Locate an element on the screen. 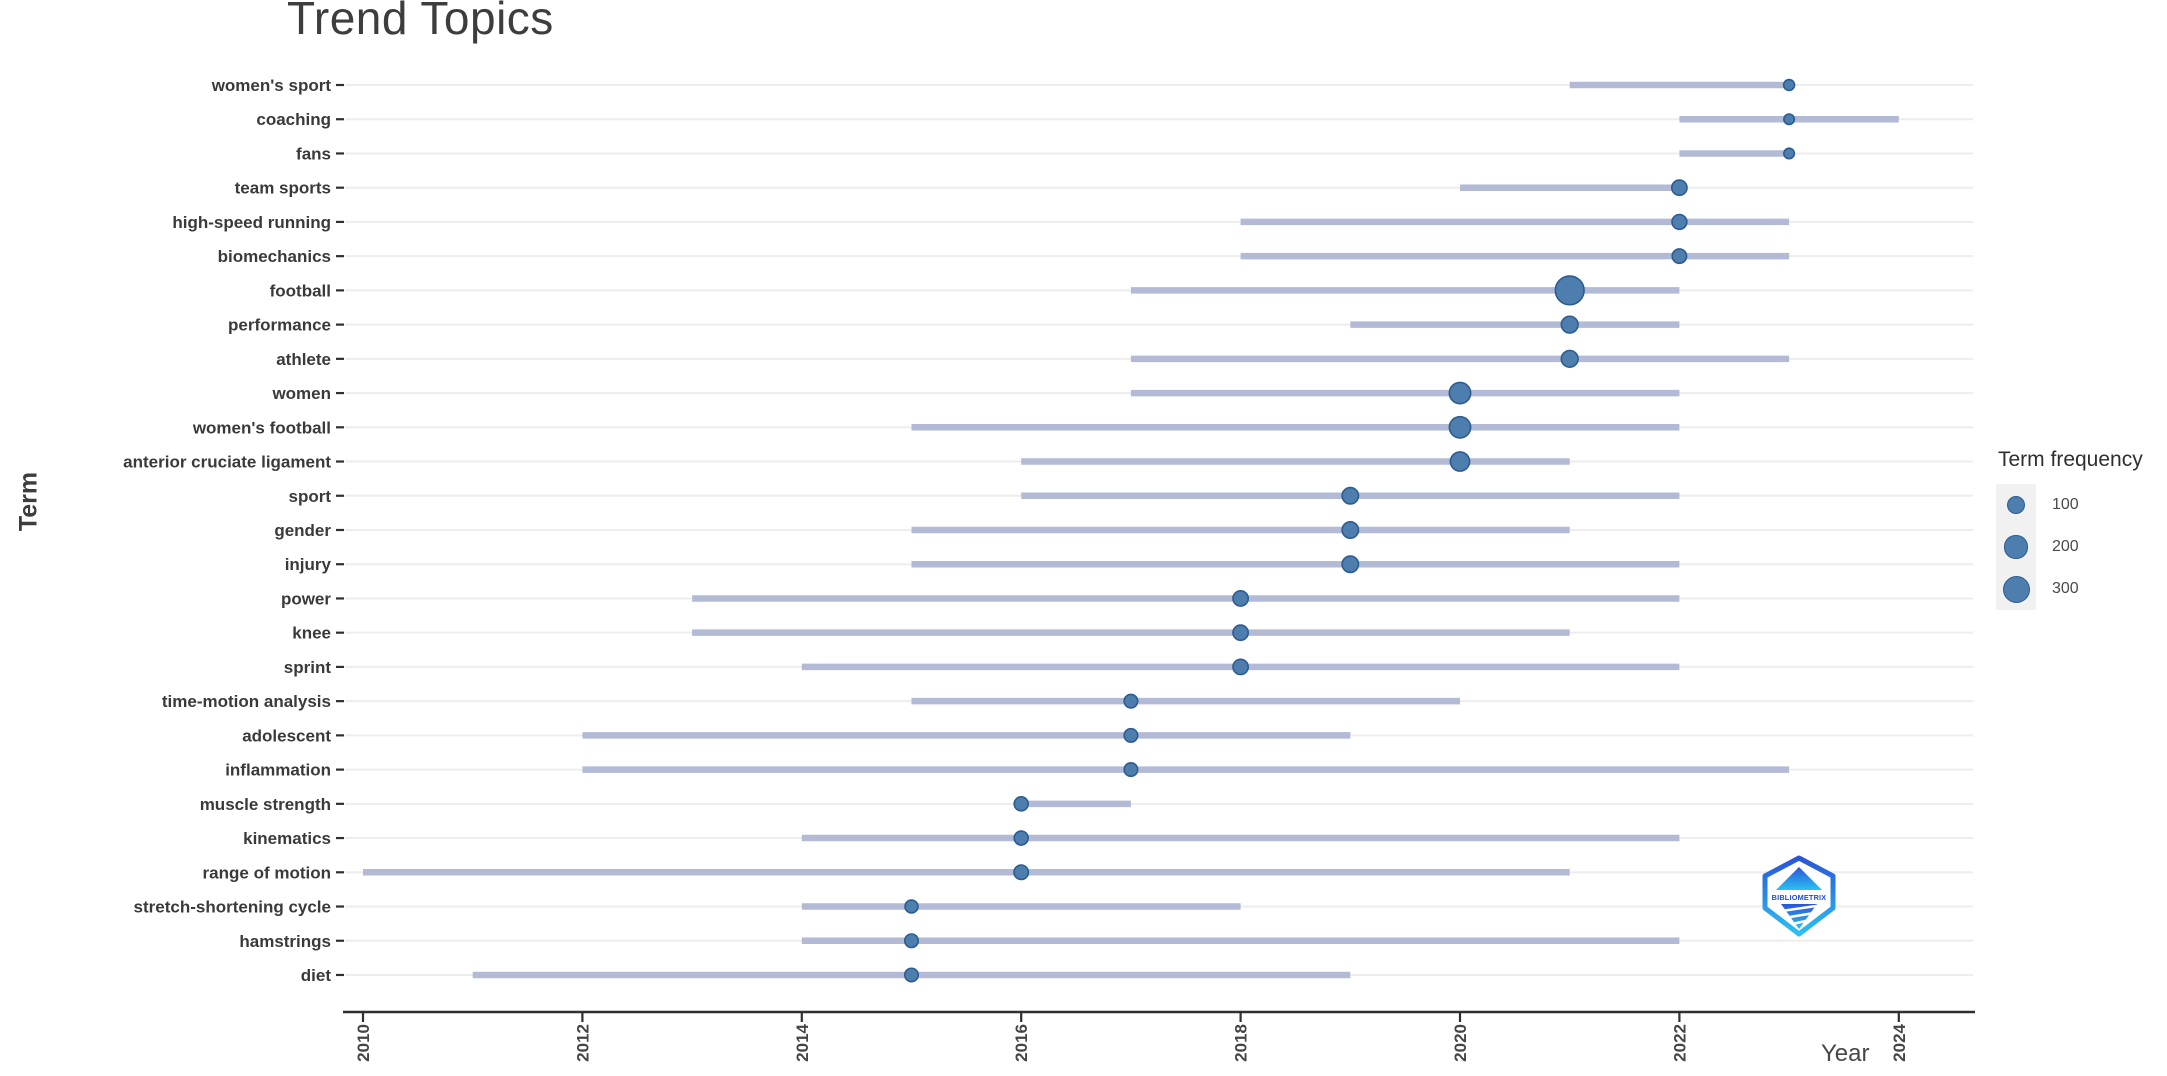  logo-hexagon is located at coordinates (1799, 896).